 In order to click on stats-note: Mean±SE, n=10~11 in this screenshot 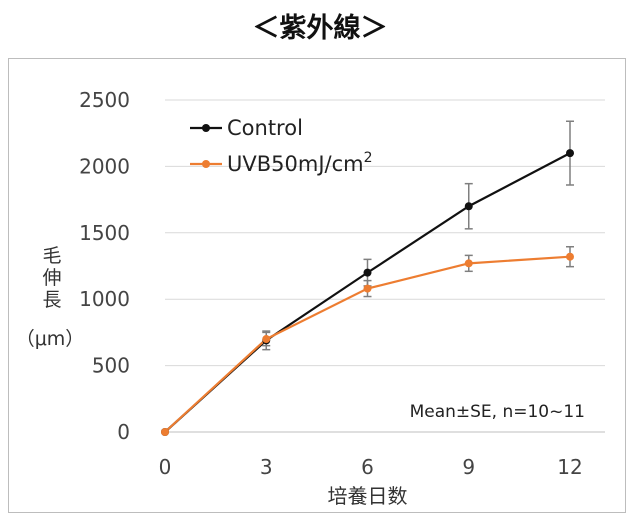, I will do `click(497, 412)`.